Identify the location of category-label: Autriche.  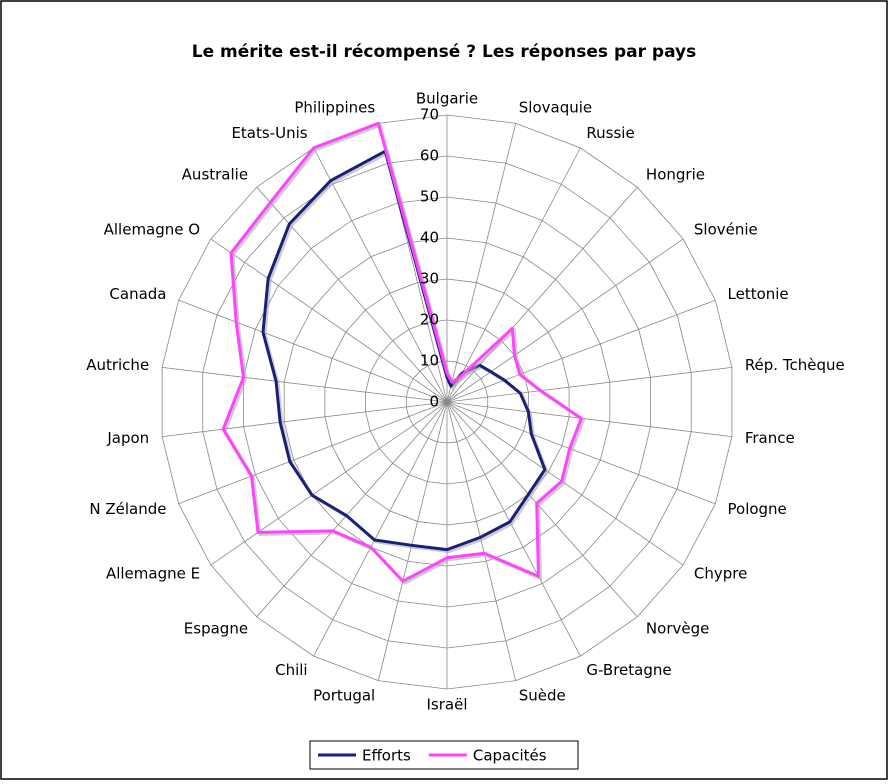
(117, 365).